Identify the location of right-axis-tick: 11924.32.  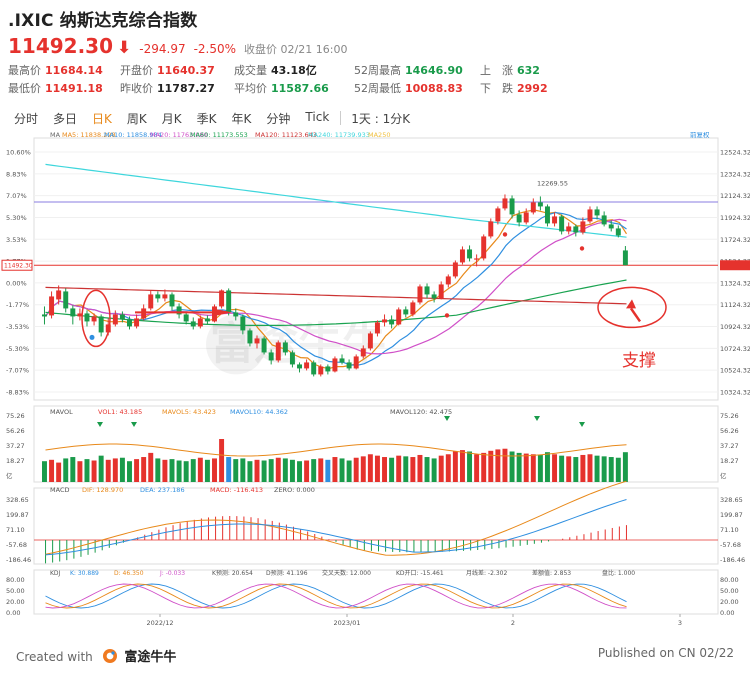
(735, 218).